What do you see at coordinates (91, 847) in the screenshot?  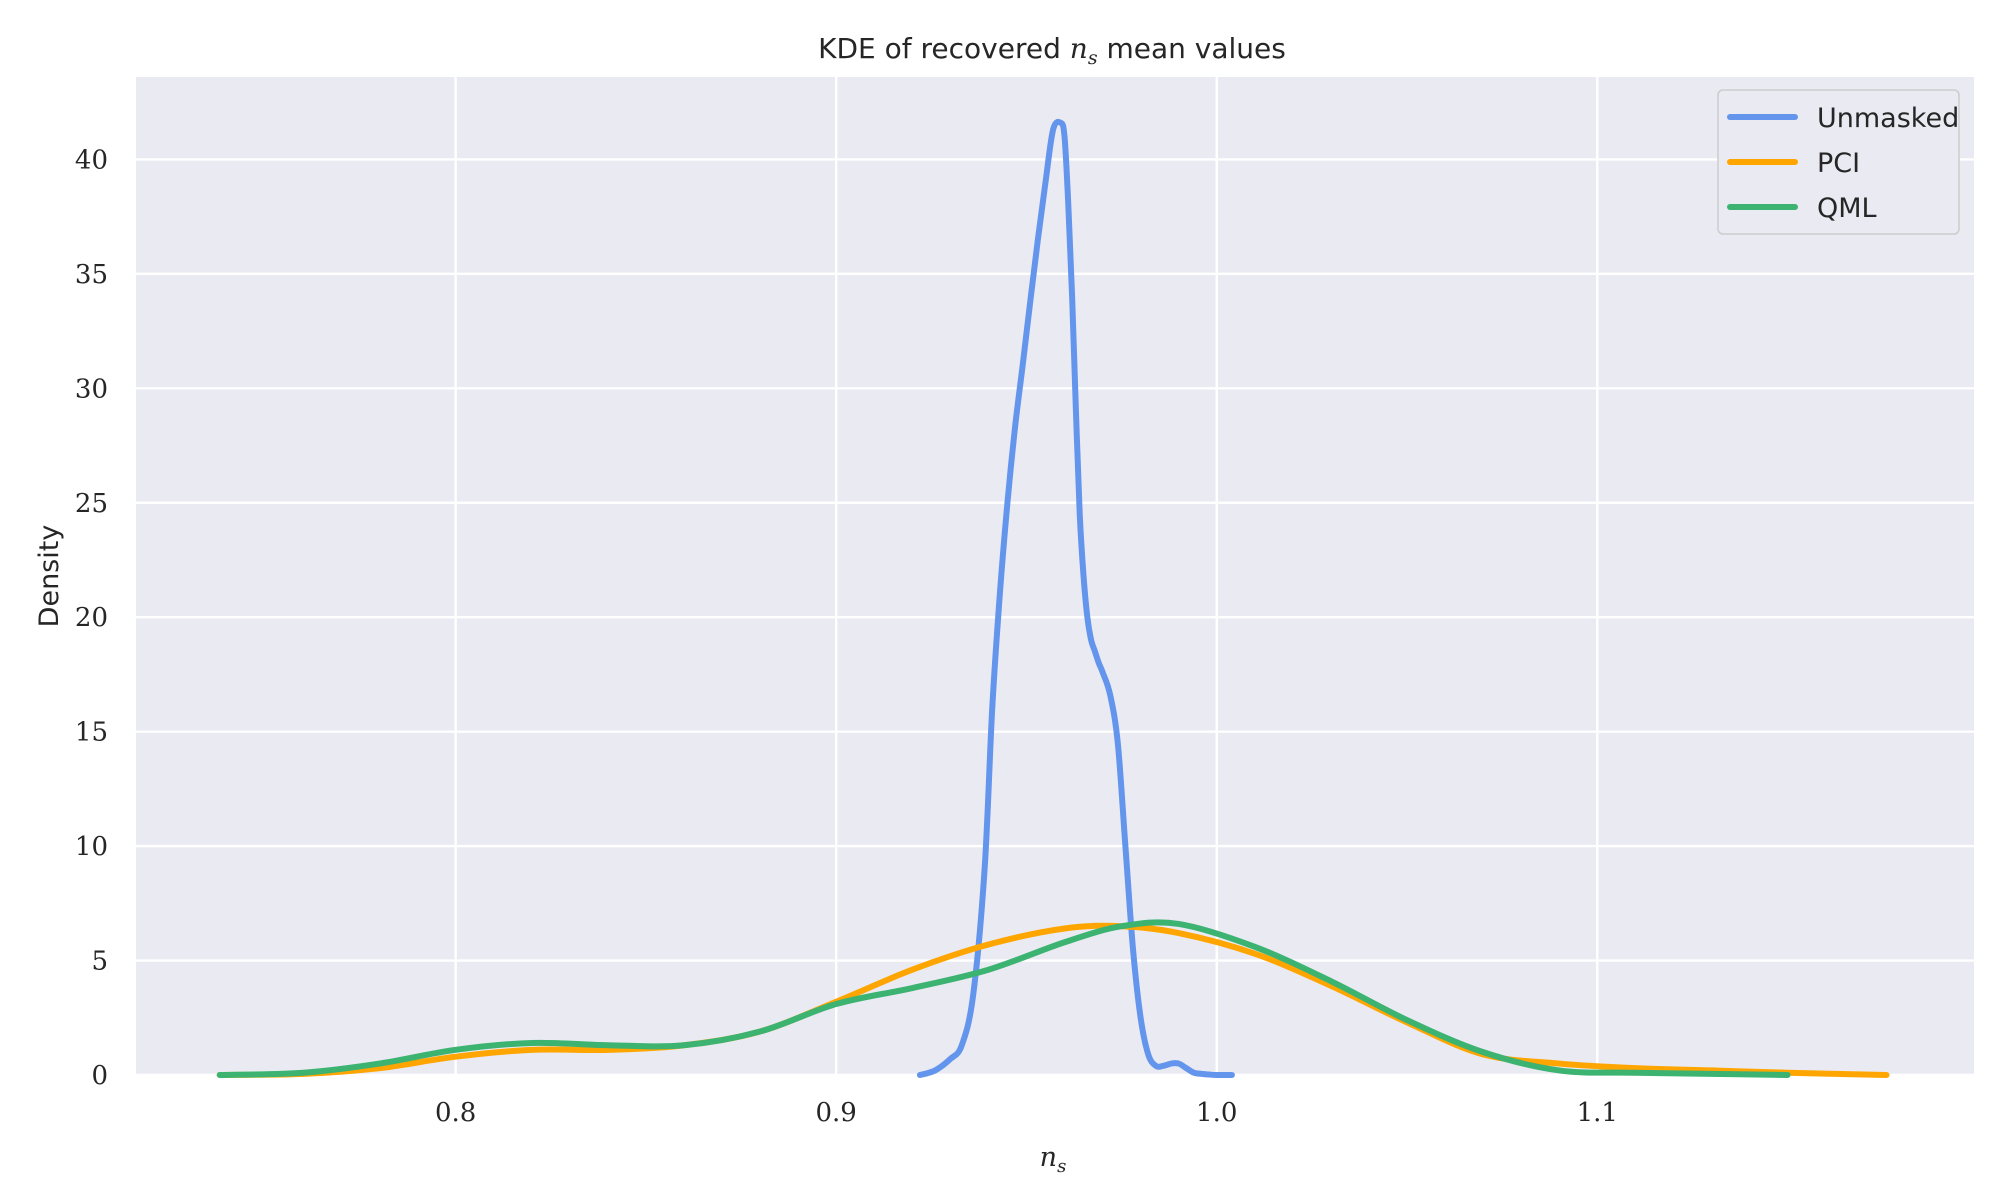 I see `y-tick-label: 10` at bounding box center [91, 847].